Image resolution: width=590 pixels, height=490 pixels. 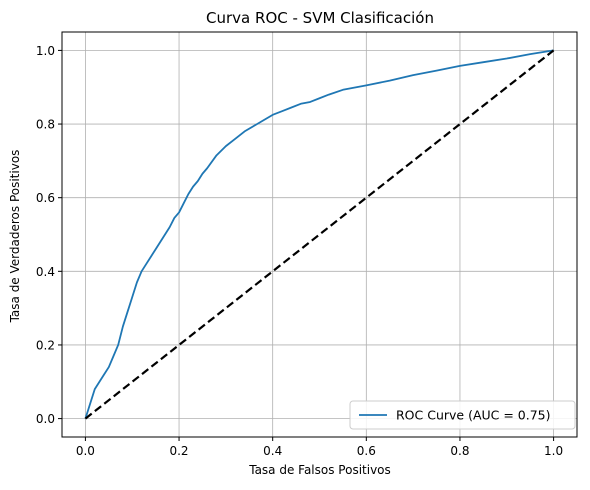 What do you see at coordinates (45, 125) in the screenshot?
I see `y-tick-label: 0.8` at bounding box center [45, 125].